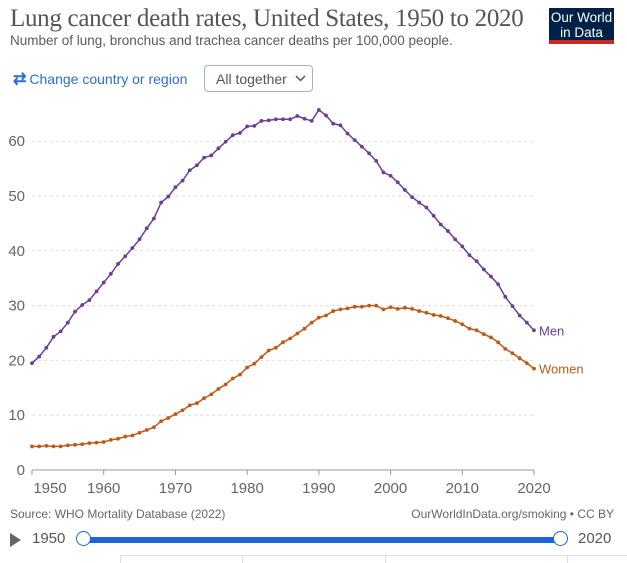 The height and width of the screenshot is (563, 627). I want to click on x-tick-label: 1960, so click(103, 488).